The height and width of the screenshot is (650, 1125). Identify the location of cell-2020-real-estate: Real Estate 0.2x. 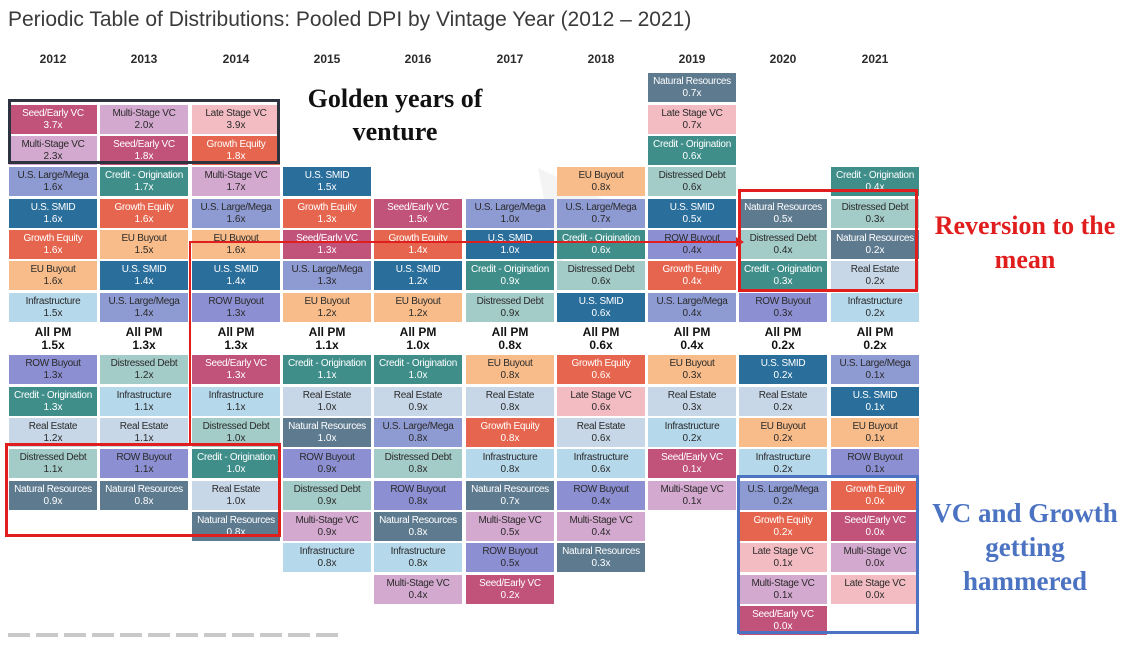
(783, 401).